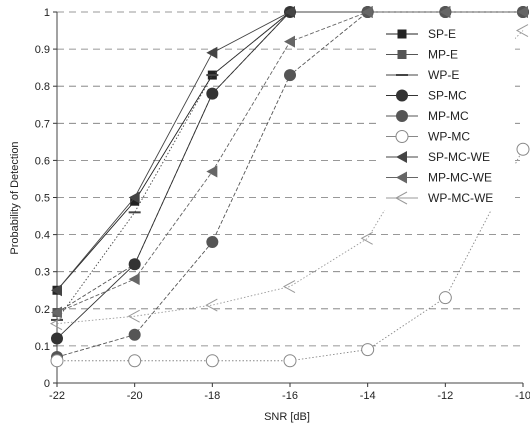 The image size is (530, 427). I want to click on legend-entry: SP-MC-WE, so click(438, 157).